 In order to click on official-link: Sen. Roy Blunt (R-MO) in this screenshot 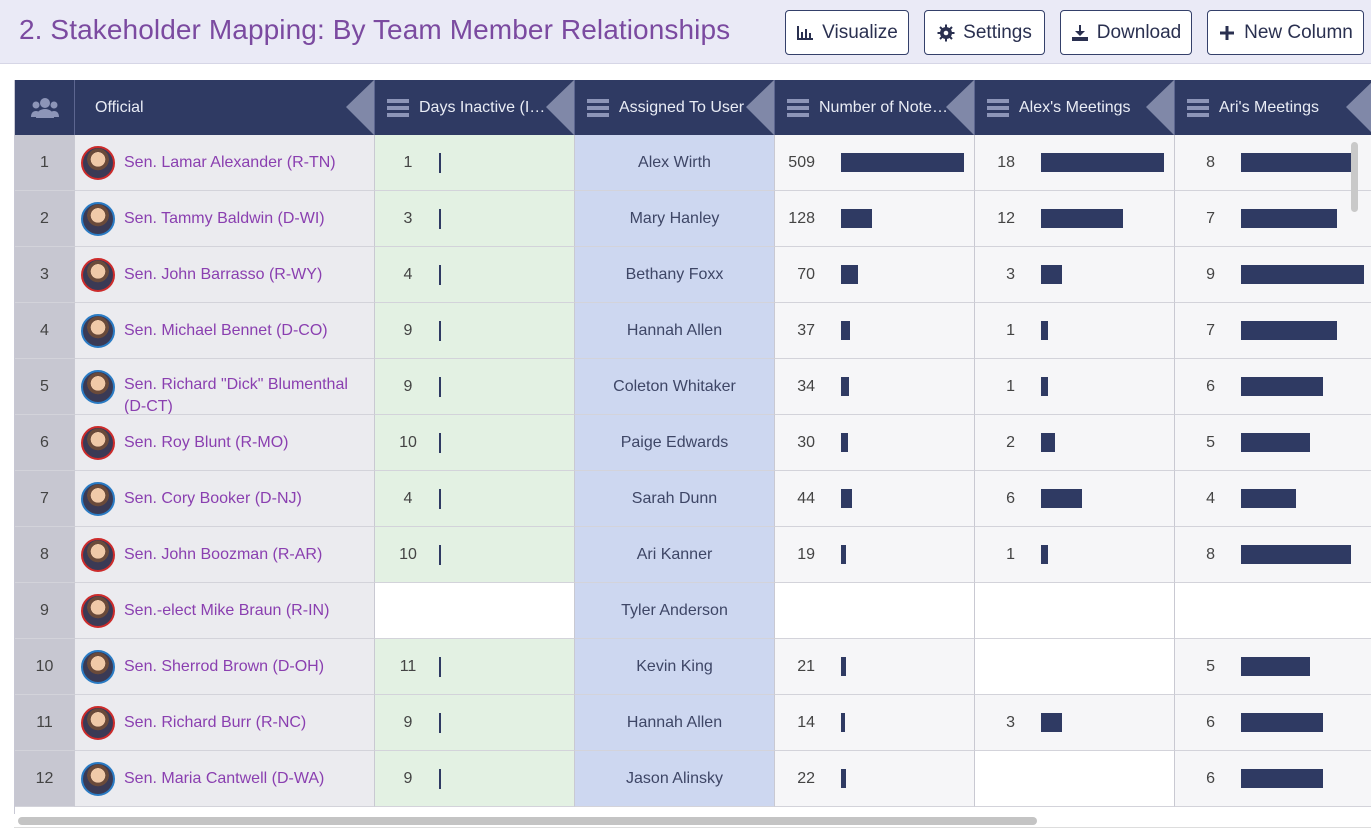, I will do `click(206, 442)`.